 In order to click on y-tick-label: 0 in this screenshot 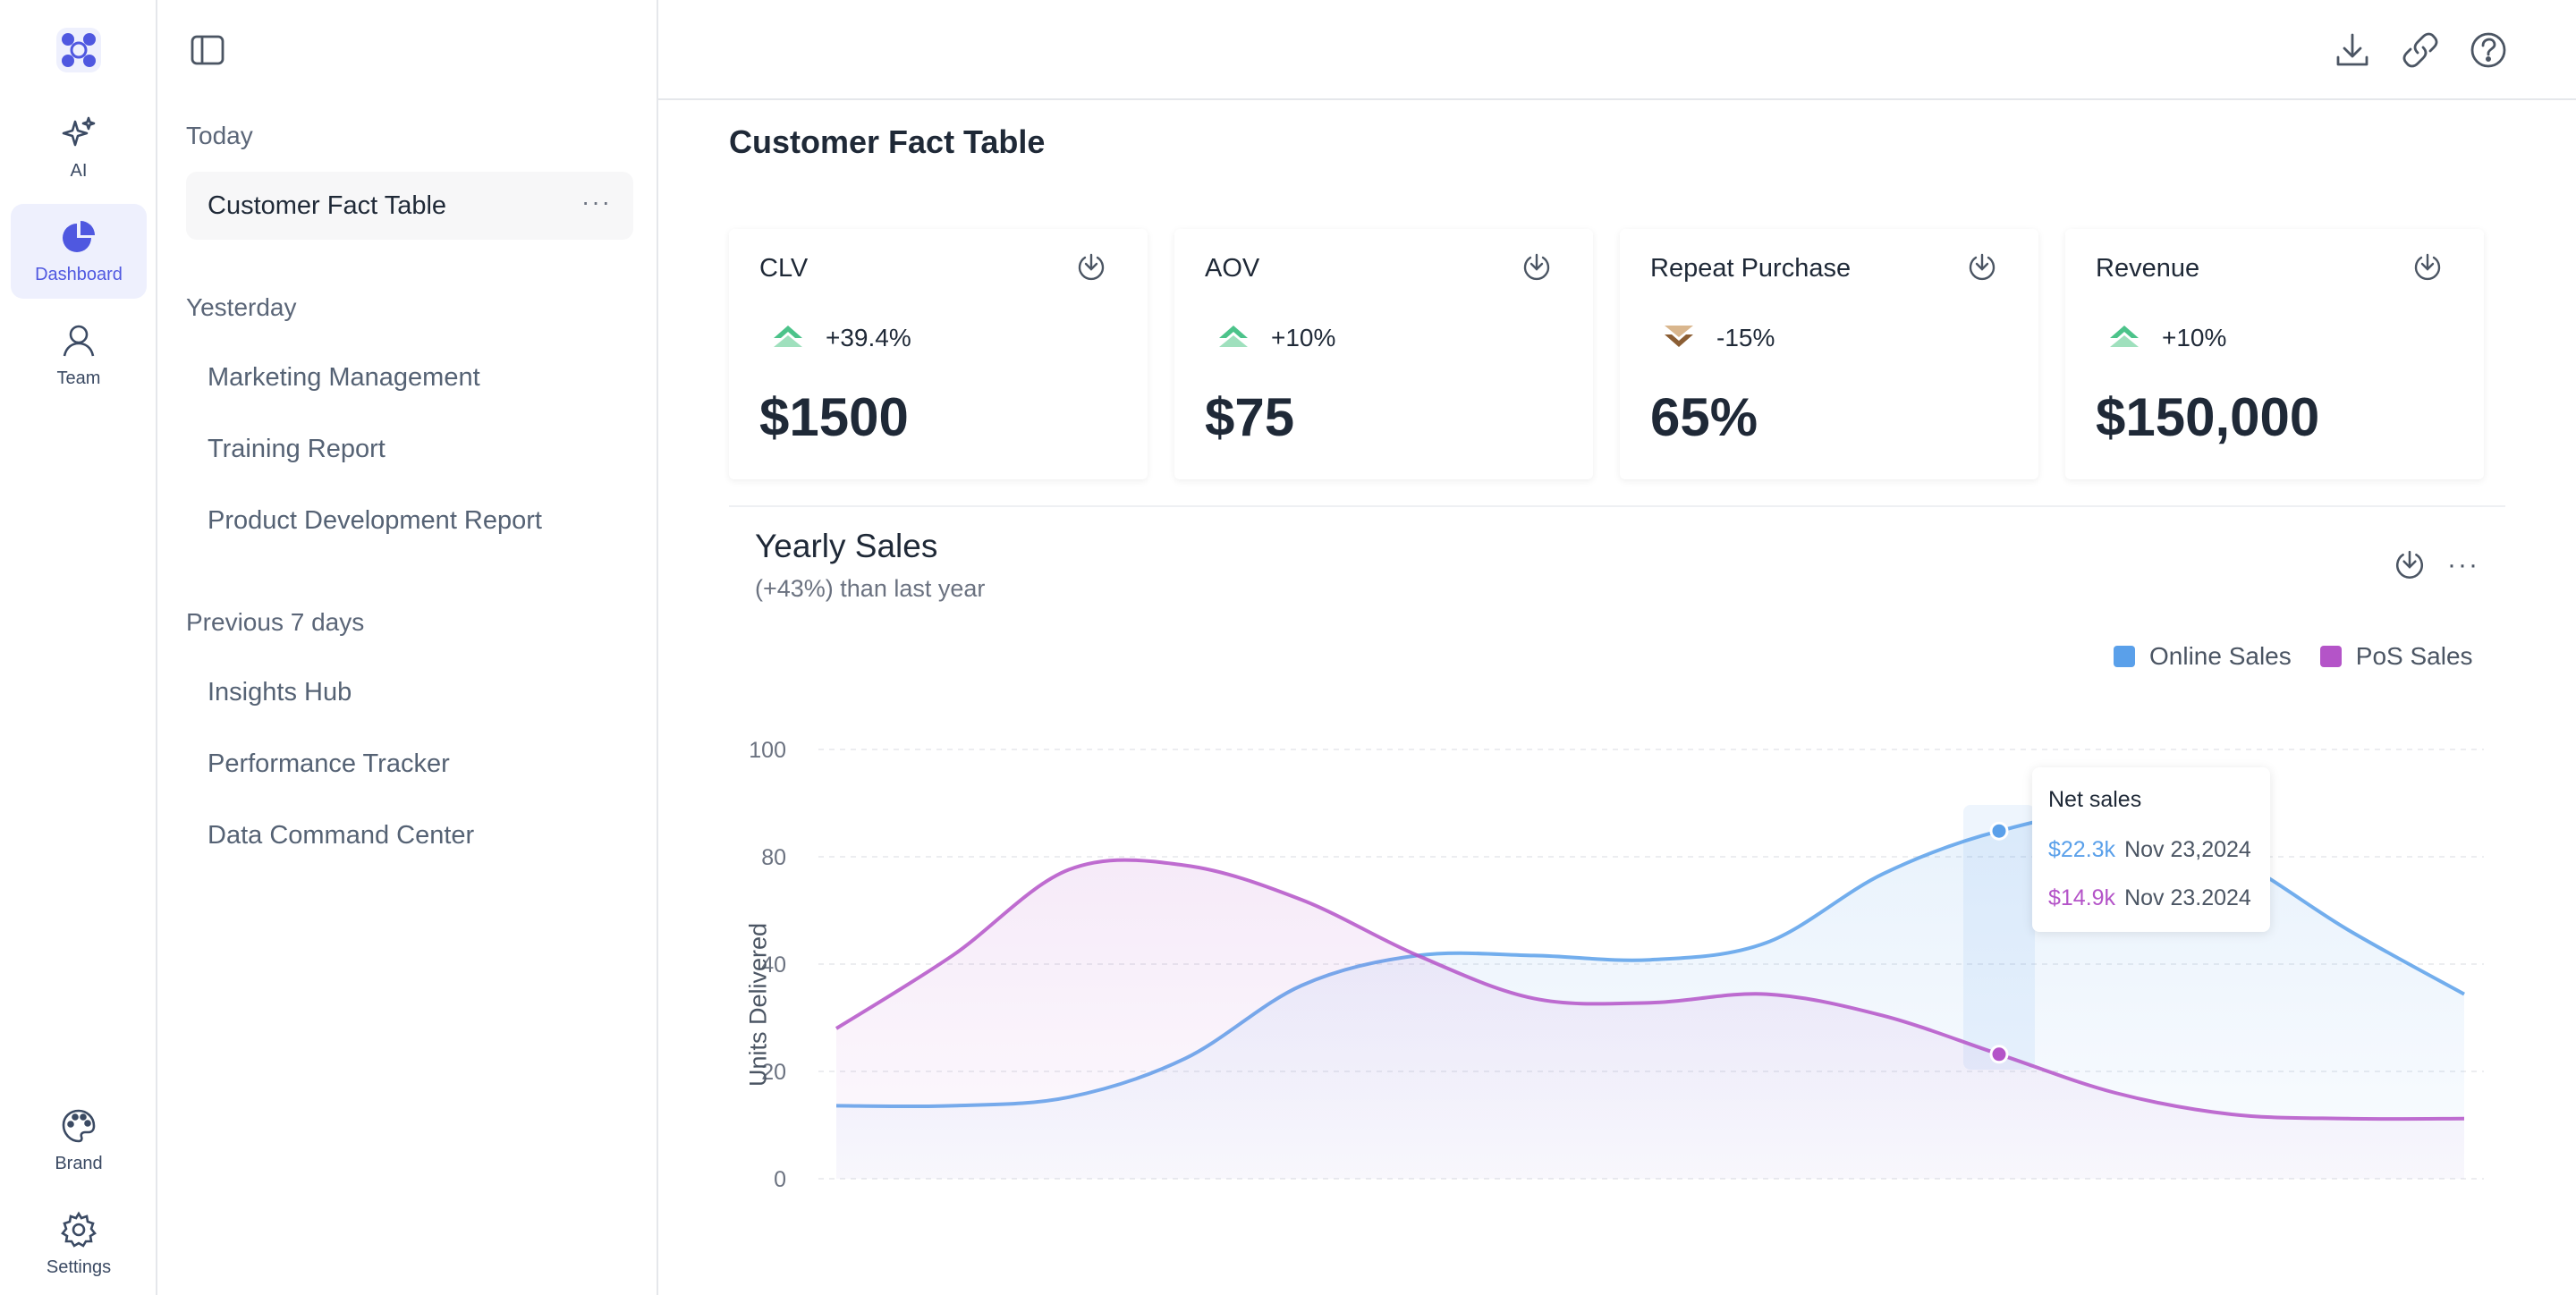, I will do `click(780, 1179)`.